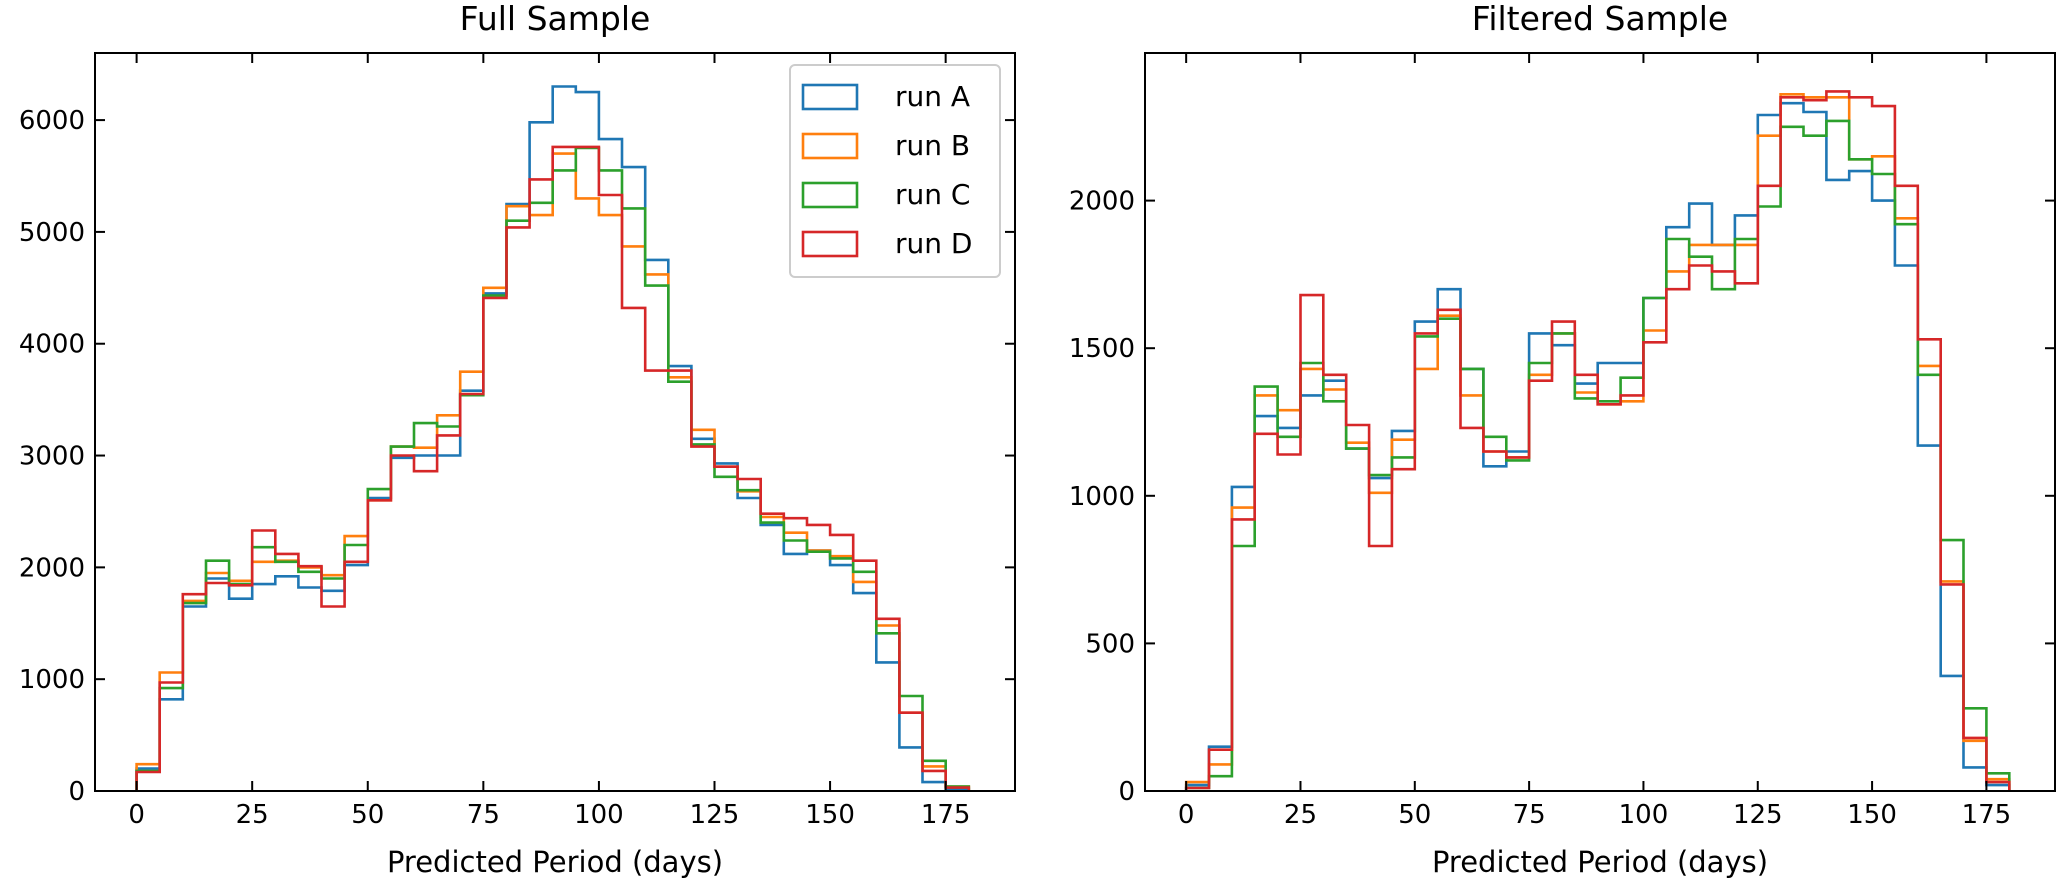 Image resolution: width=2070 pixels, height=883 pixels. What do you see at coordinates (52, 345) in the screenshot?
I see `y-tick-label: 4000` at bounding box center [52, 345].